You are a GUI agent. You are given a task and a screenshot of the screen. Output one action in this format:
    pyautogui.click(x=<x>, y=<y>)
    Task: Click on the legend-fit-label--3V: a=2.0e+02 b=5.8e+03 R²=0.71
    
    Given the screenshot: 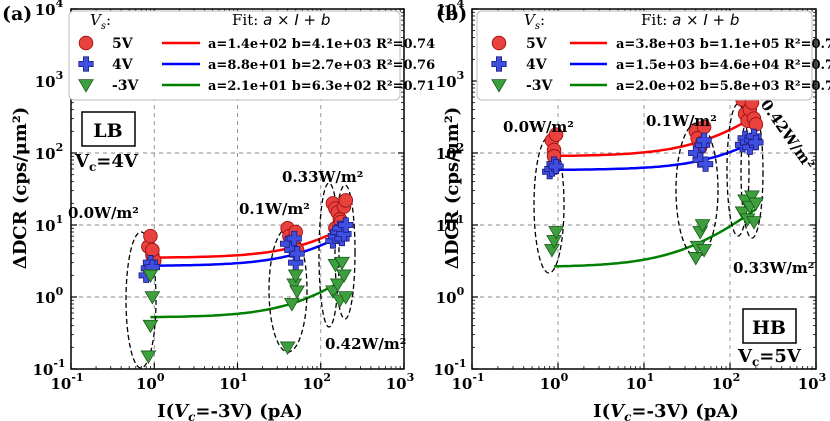 What is the action you would take?
    pyautogui.click(x=723, y=86)
    